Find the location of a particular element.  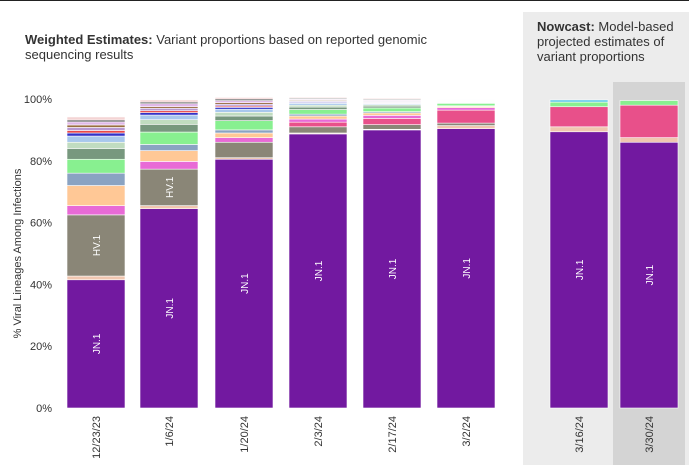

y-tick-label: 80% is located at coordinates (41, 162).